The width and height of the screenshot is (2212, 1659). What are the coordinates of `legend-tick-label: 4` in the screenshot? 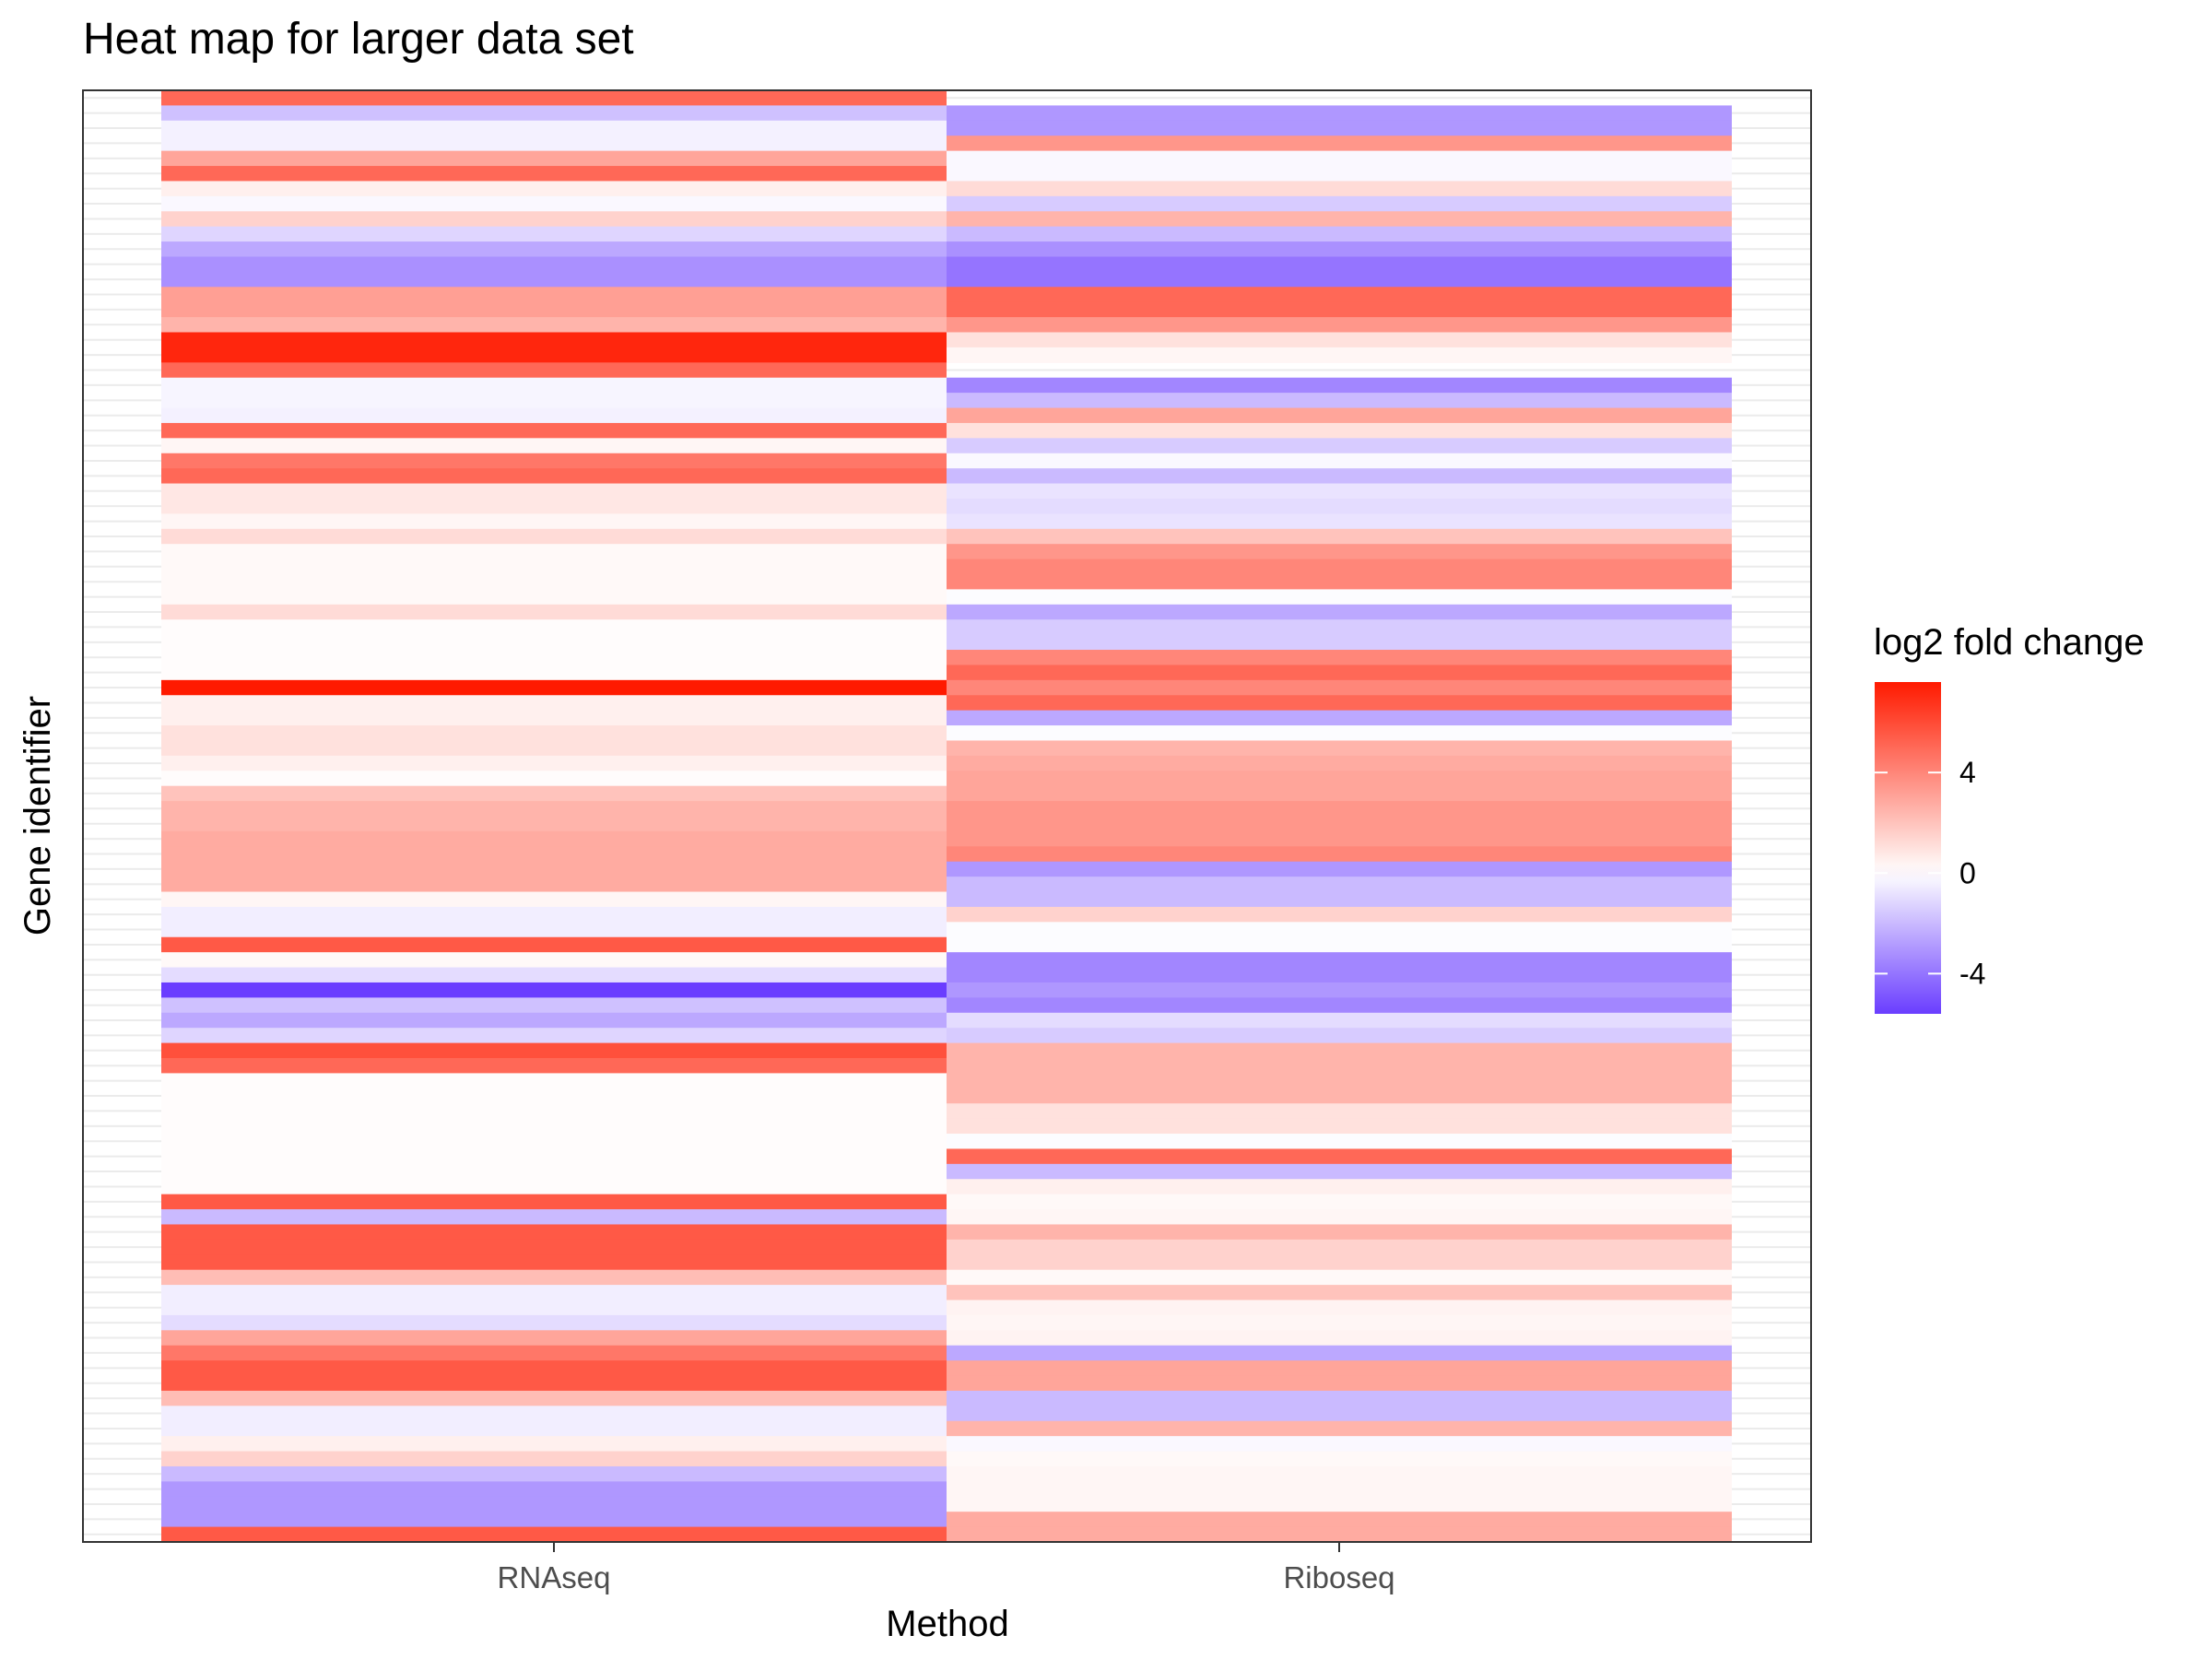 It's located at (1967, 772).